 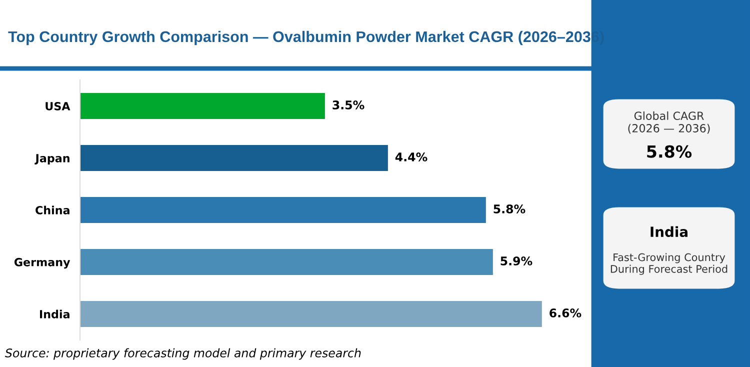 I want to click on text: Fast-Growing Country During Forecast Period, so click(x=669, y=264).